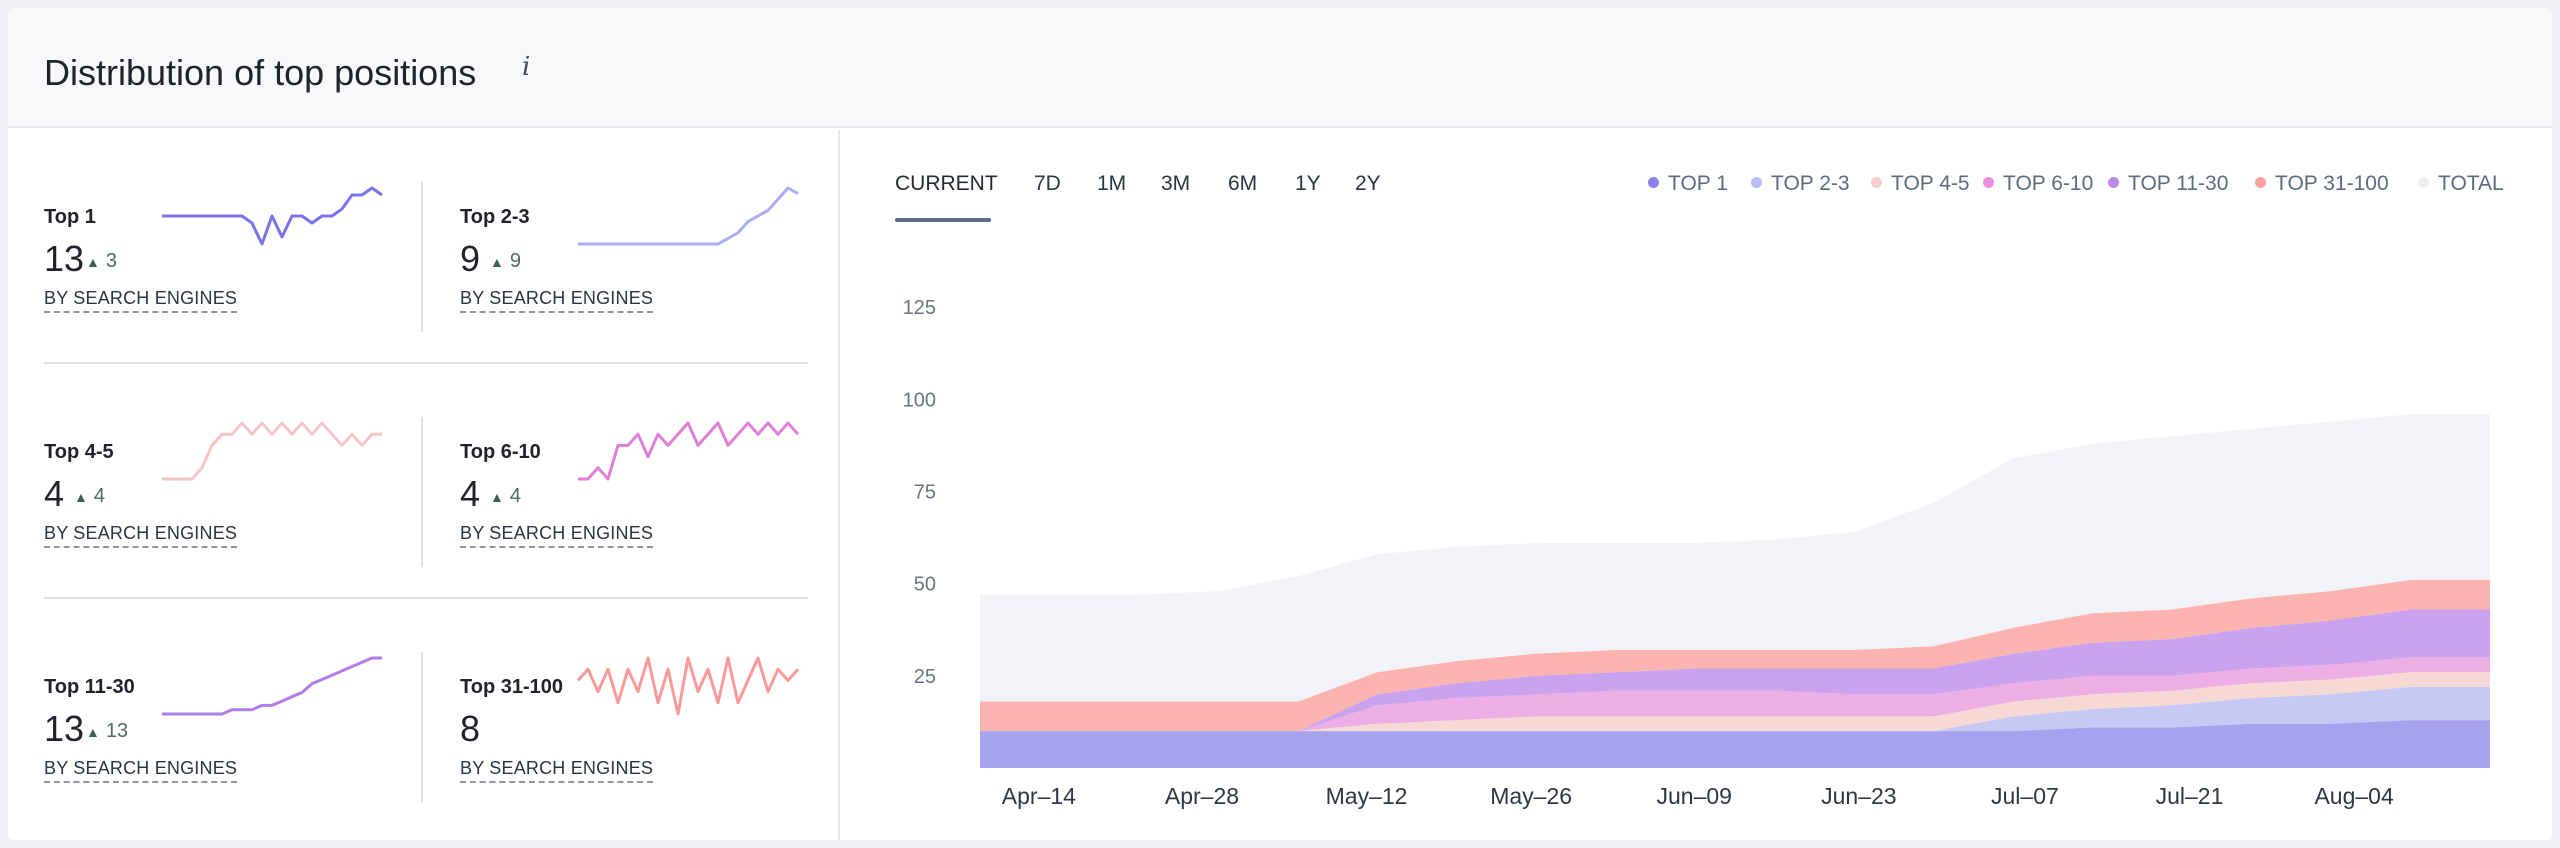 The height and width of the screenshot is (848, 2560). What do you see at coordinates (2332, 183) in the screenshot?
I see `legend-label: TOP 31-100` at bounding box center [2332, 183].